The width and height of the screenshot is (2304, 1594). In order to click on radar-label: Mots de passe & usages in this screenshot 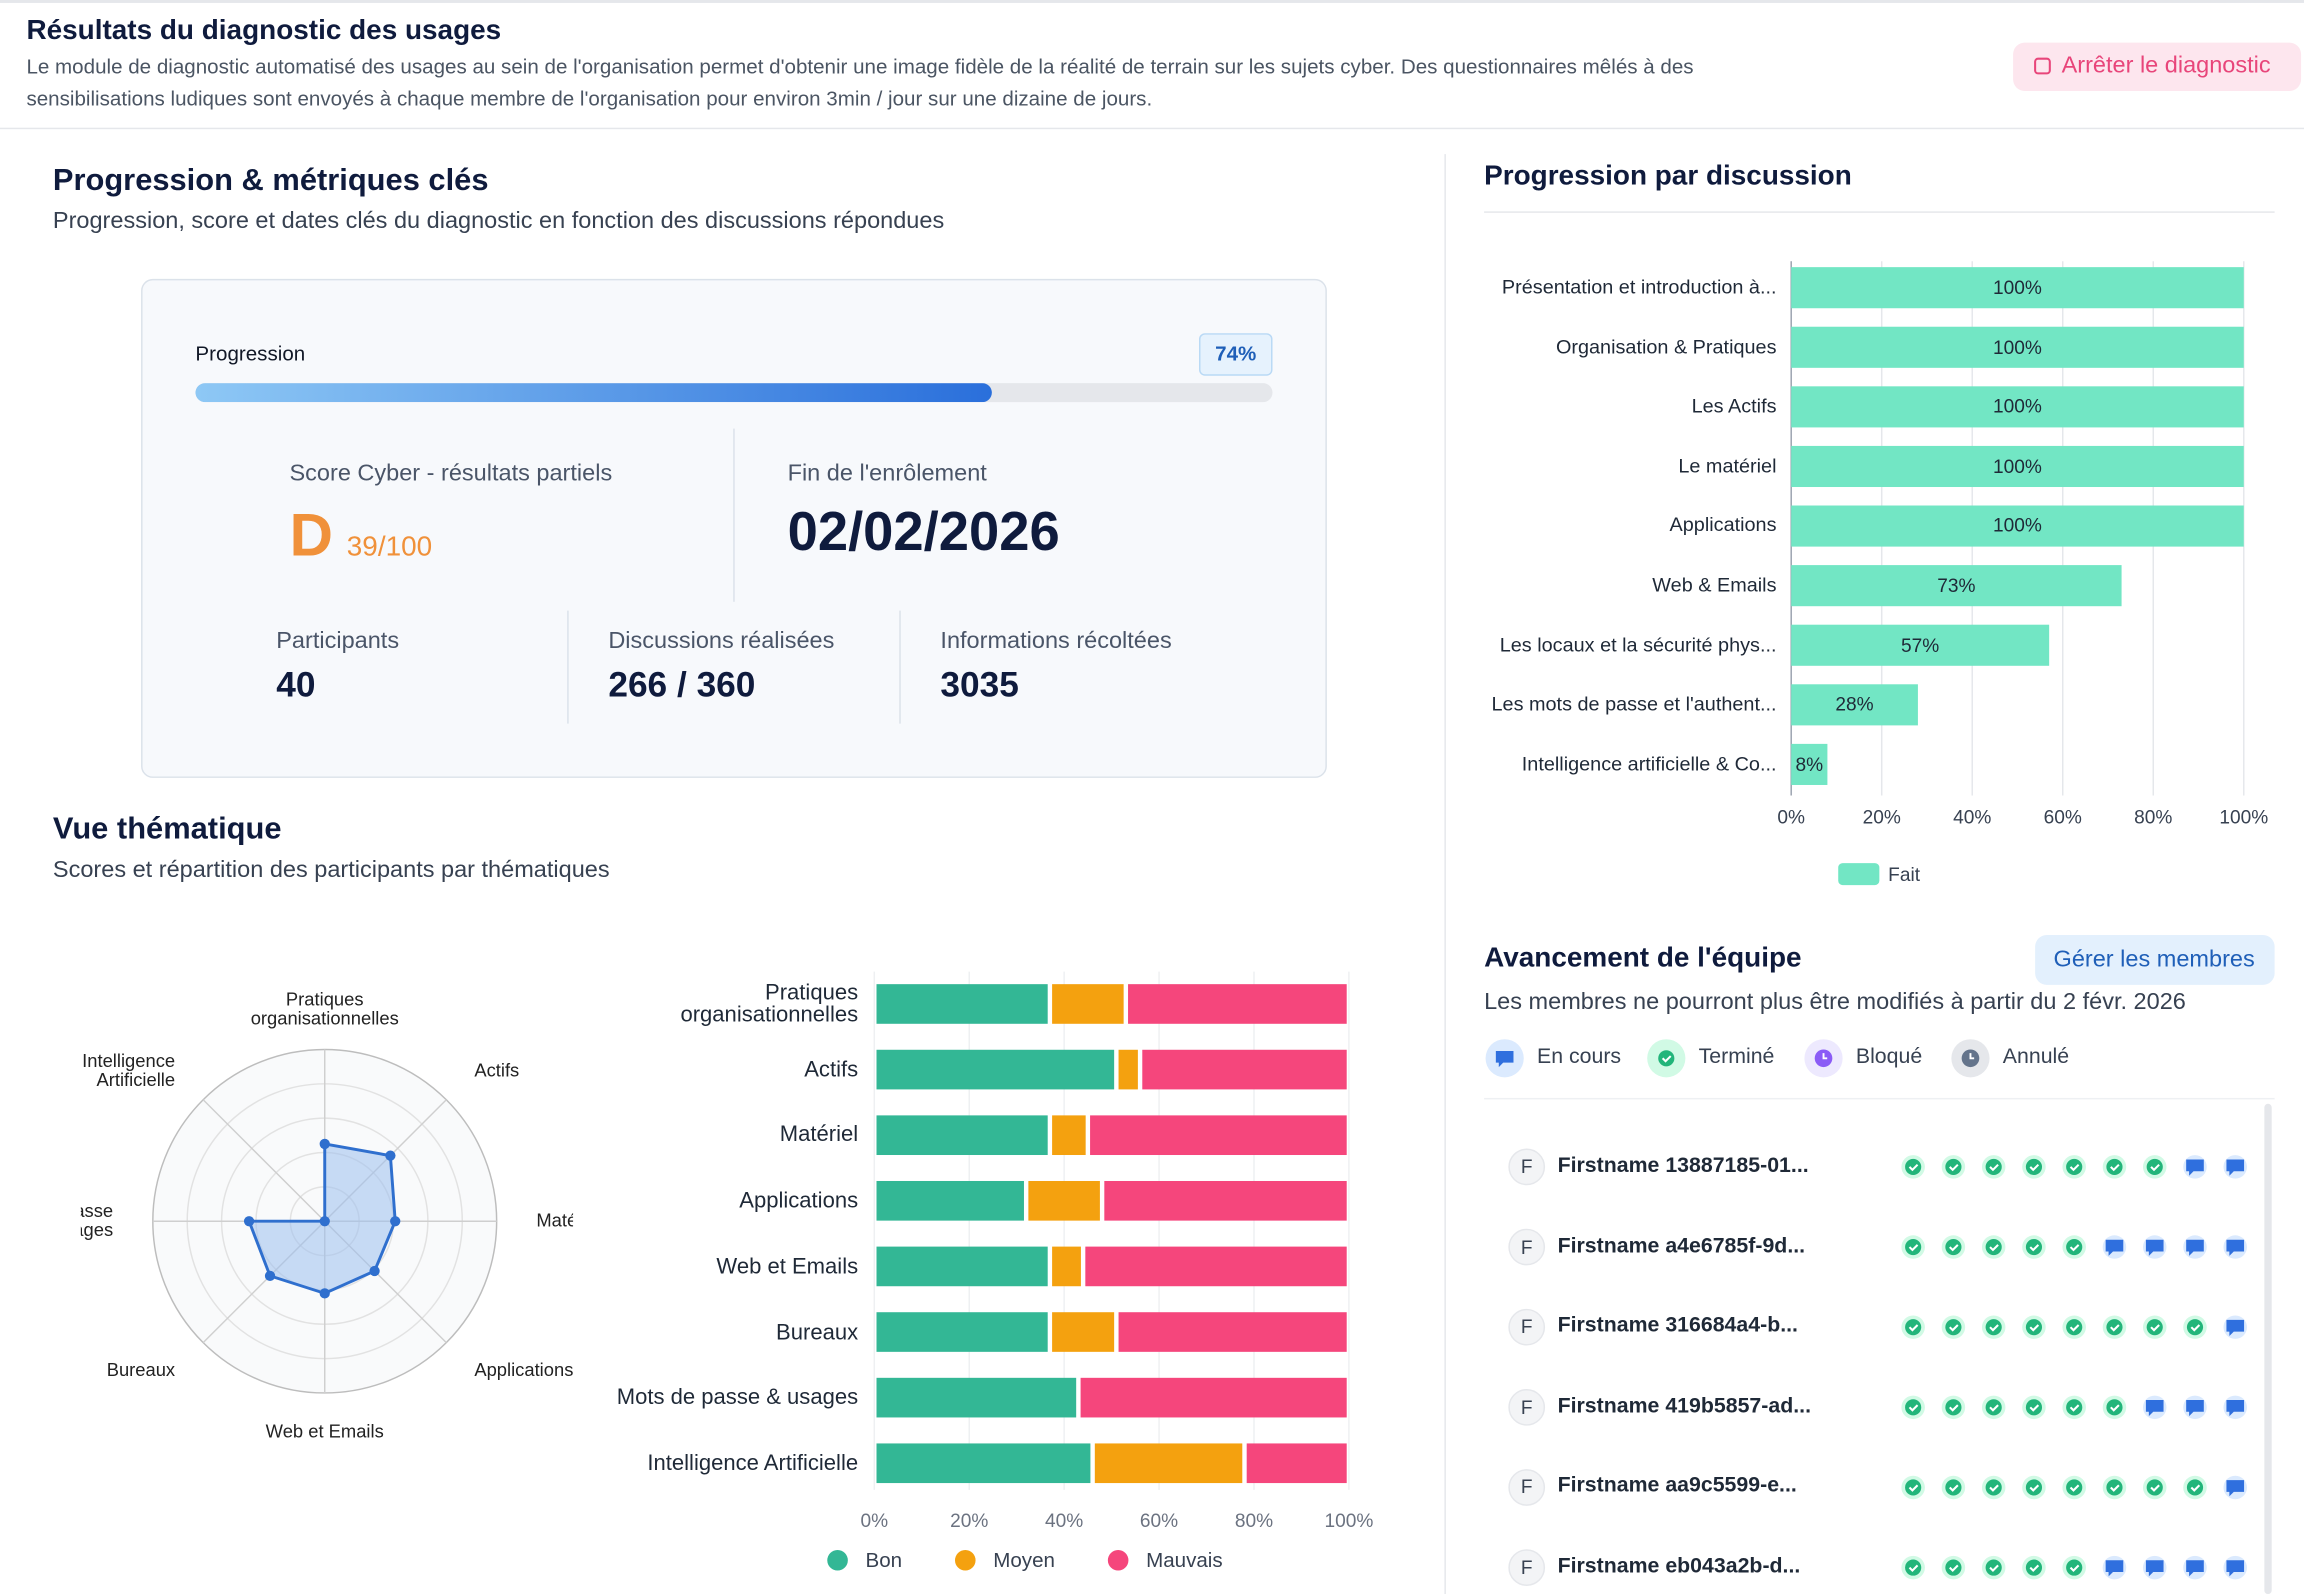, I will do `click(97, 1220)`.